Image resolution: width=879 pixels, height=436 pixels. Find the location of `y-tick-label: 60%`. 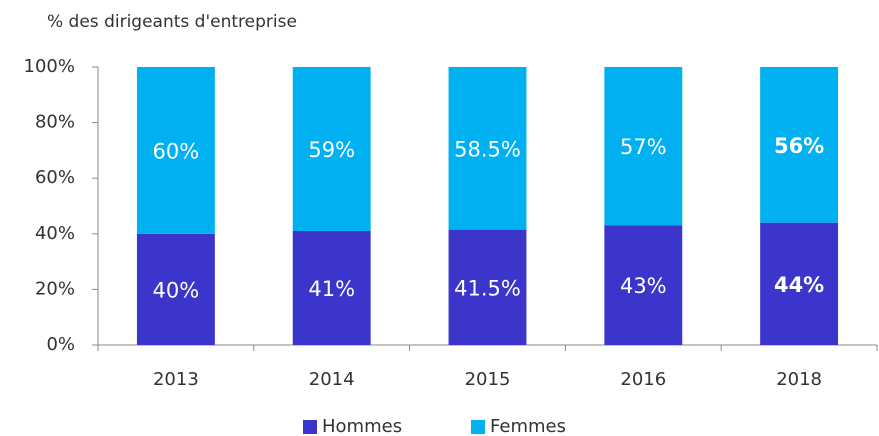

y-tick-label: 60% is located at coordinates (55, 177).